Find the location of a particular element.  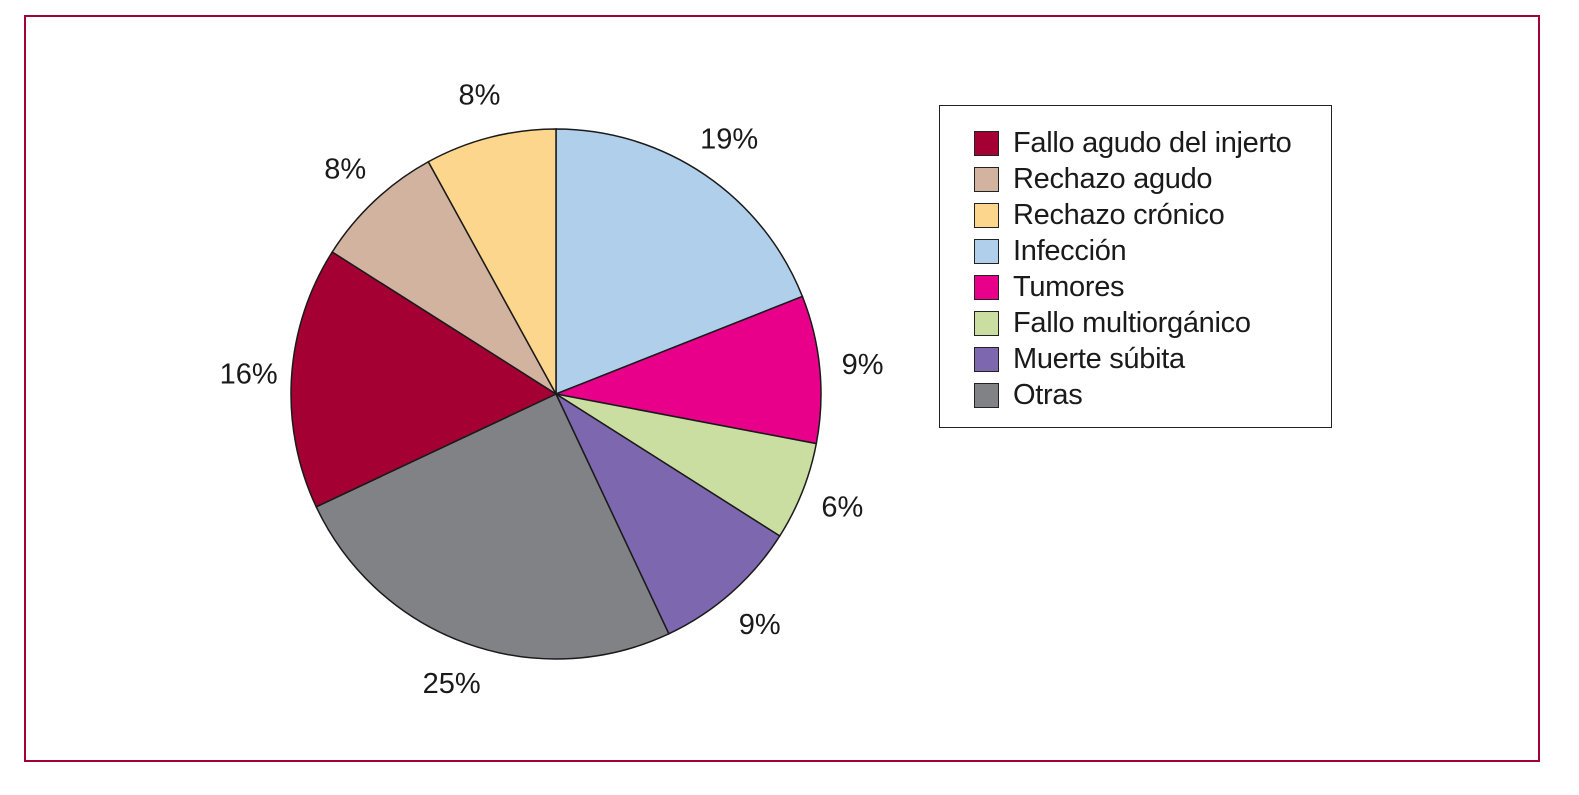

legend-label: Rechazo agudo is located at coordinates (1113, 178).